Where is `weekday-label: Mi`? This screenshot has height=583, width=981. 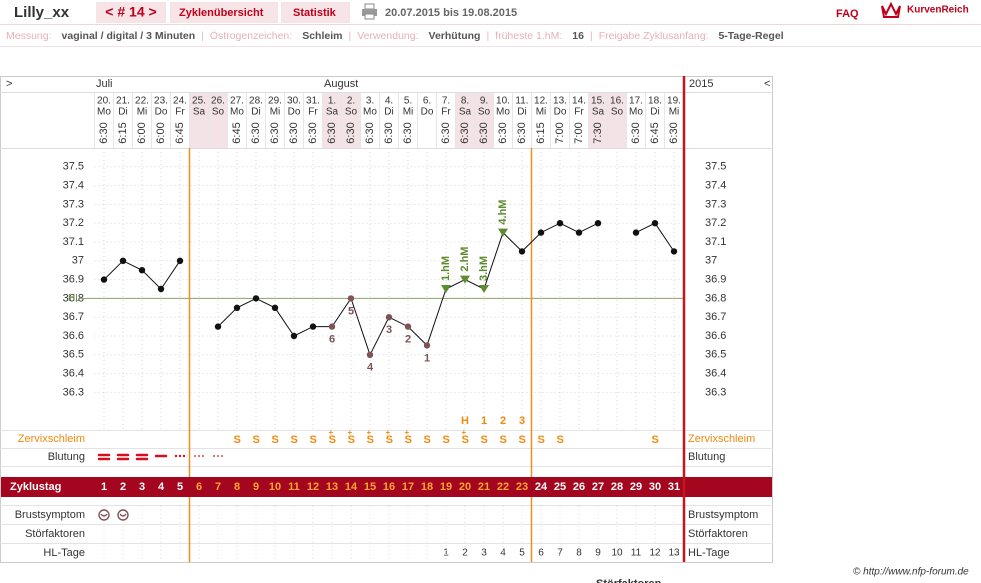 weekday-label: Mi is located at coordinates (674, 112).